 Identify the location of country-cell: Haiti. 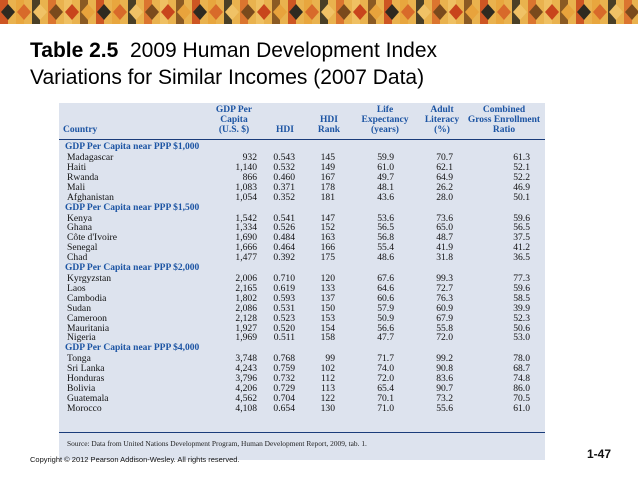
(77, 167).